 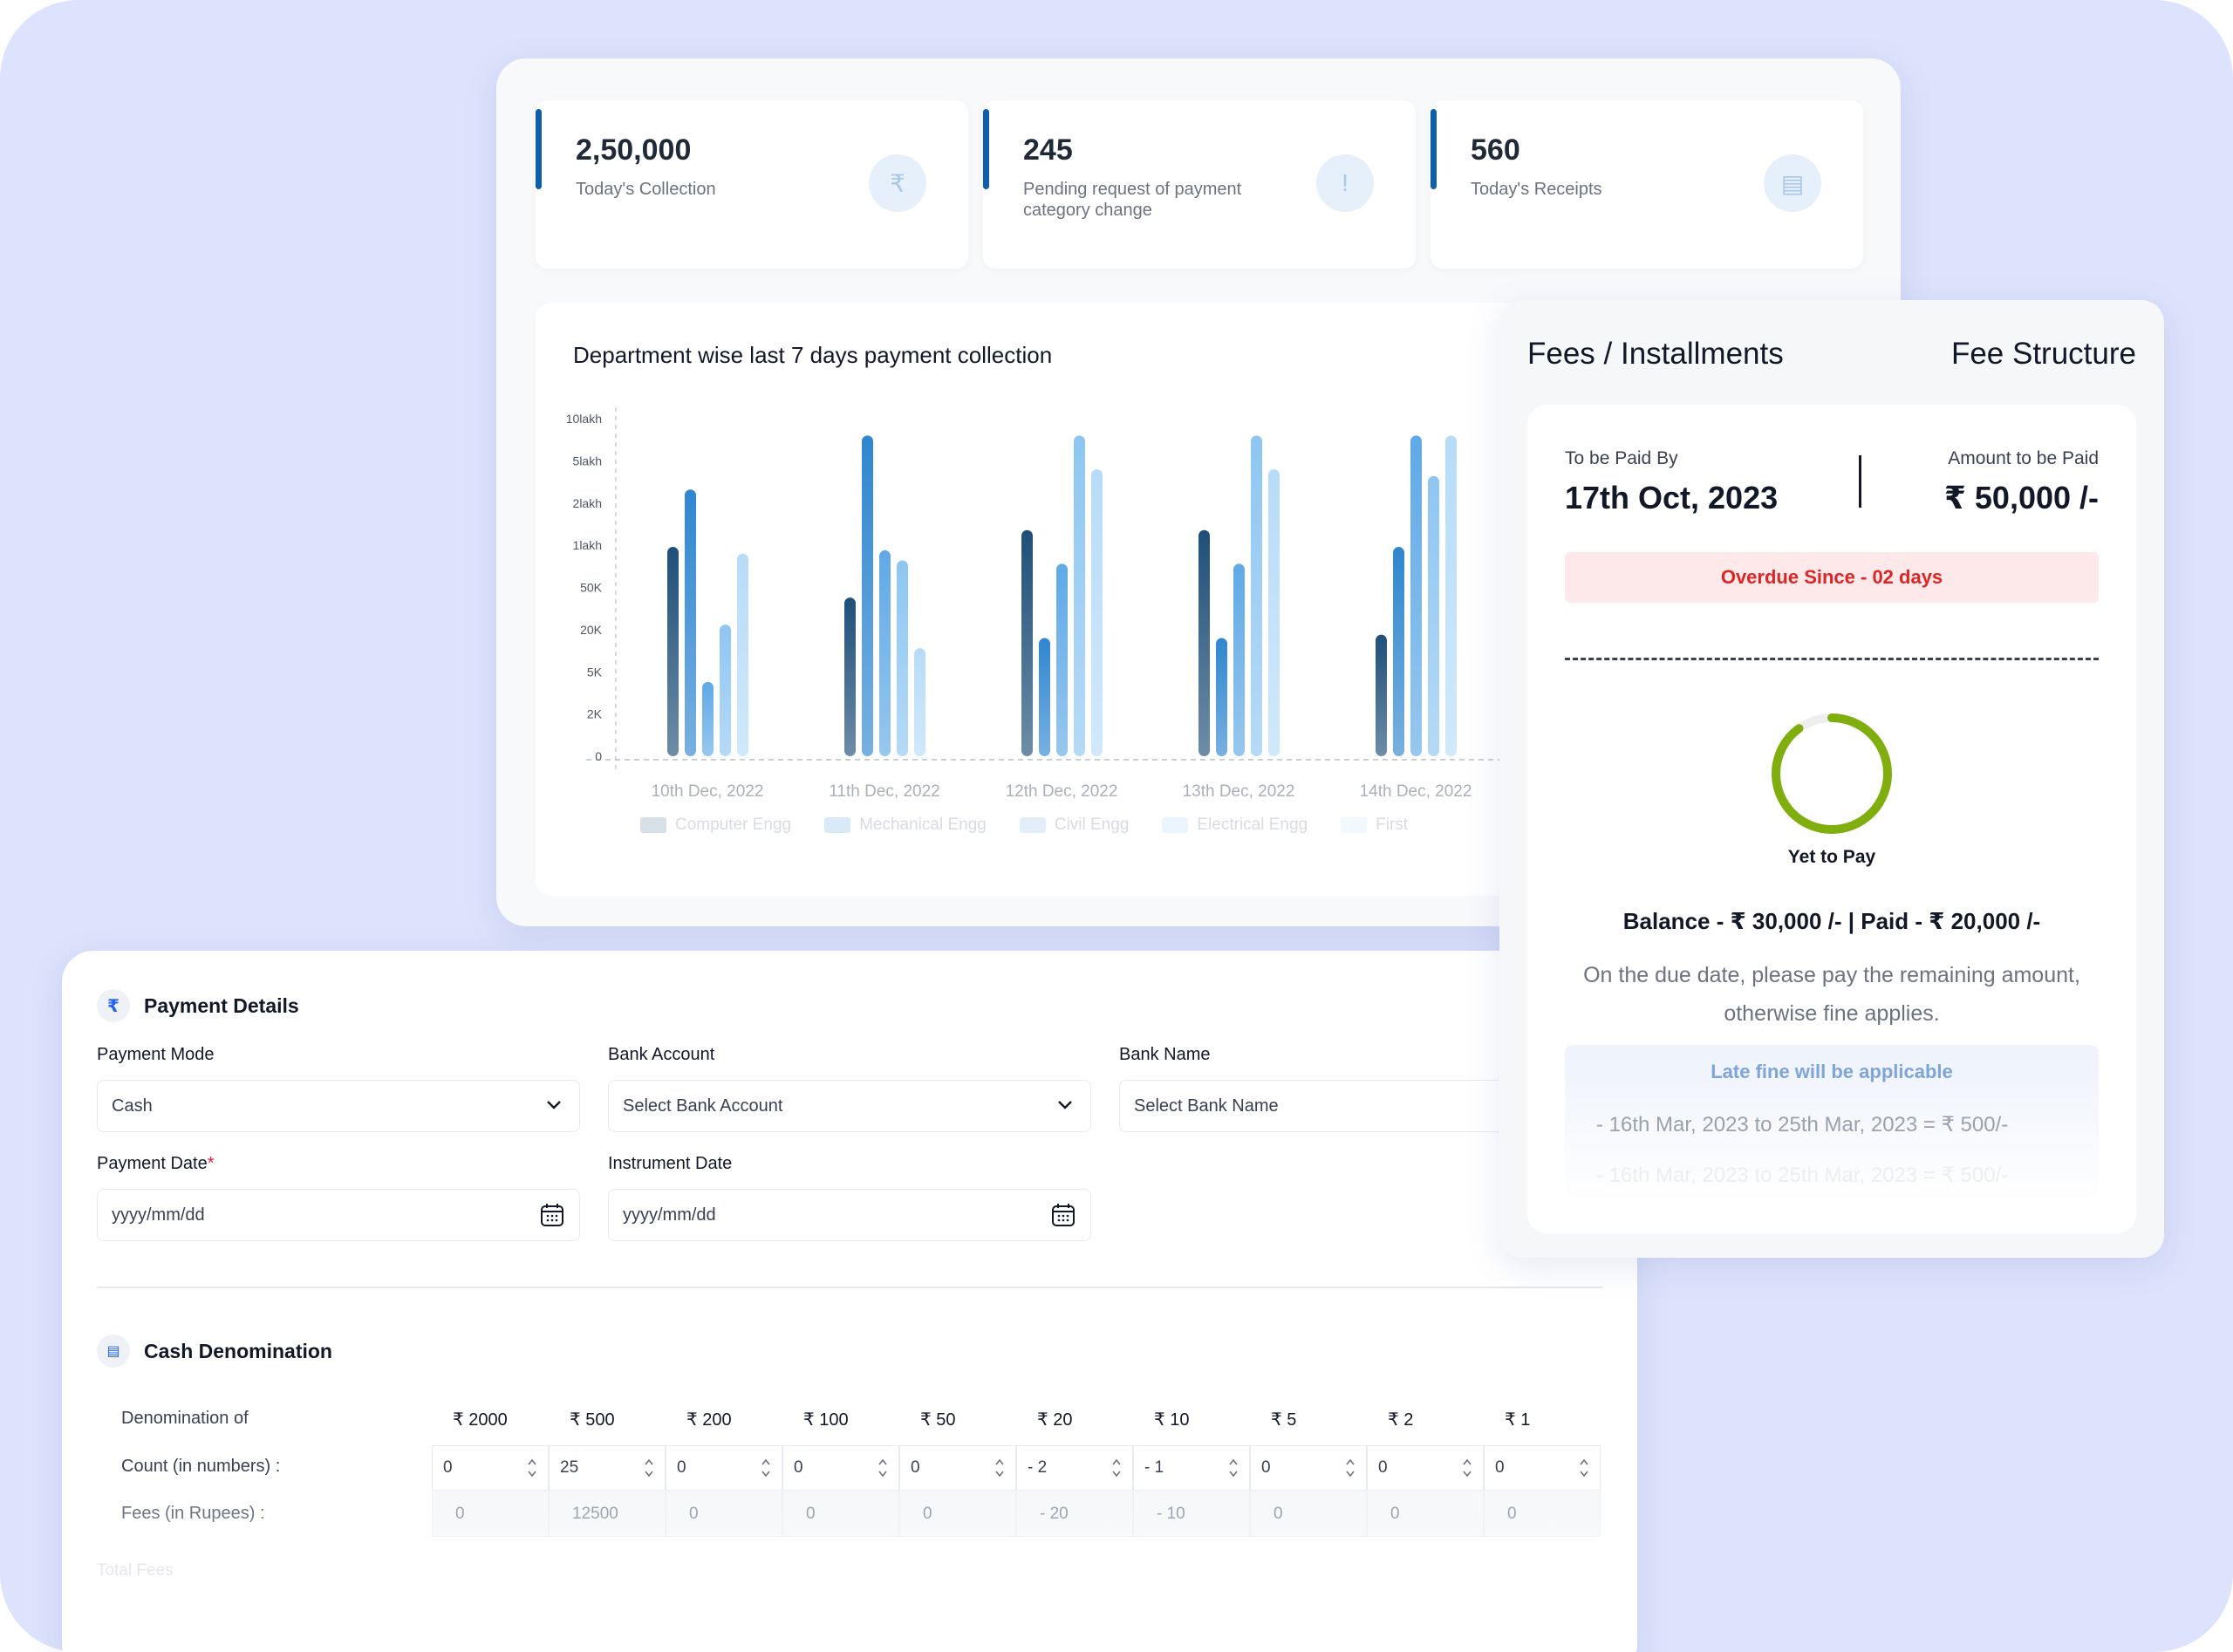 What do you see at coordinates (135, 1571) in the screenshot?
I see `total-fees-label: Total Fees` at bounding box center [135, 1571].